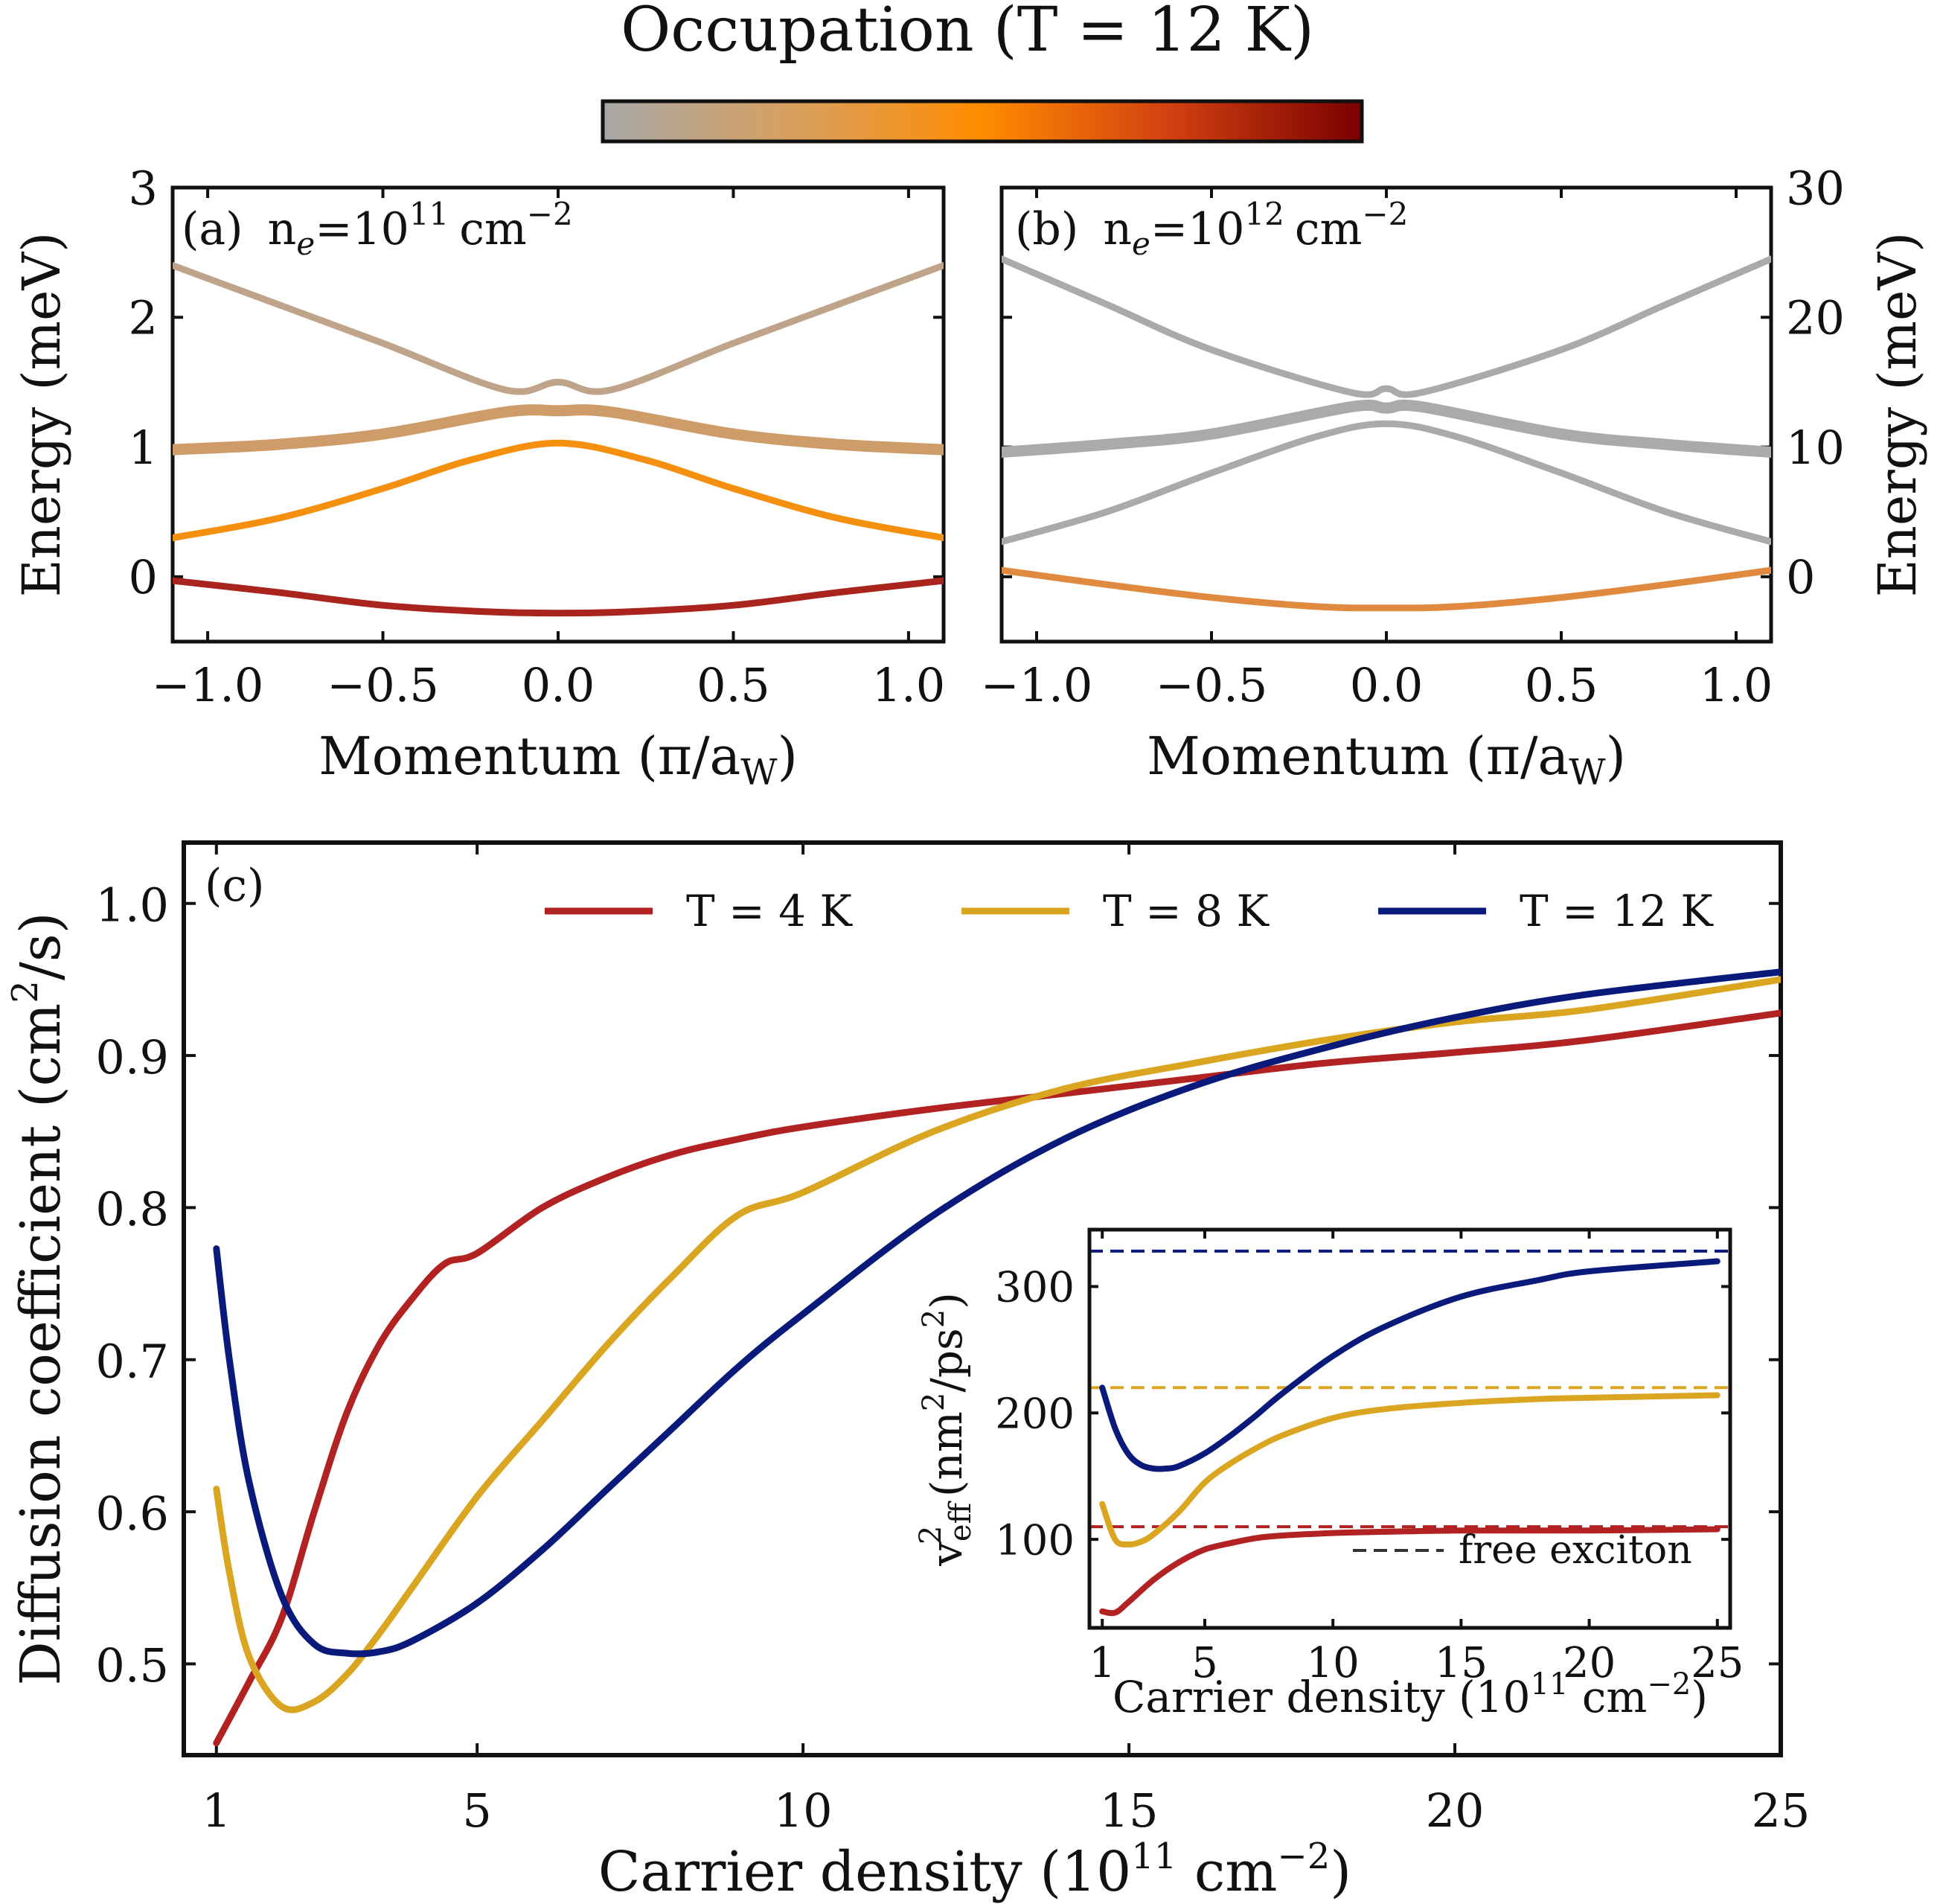 This screenshot has width=1943, height=1904. I want to click on panel-b-frame, so click(1386, 414).